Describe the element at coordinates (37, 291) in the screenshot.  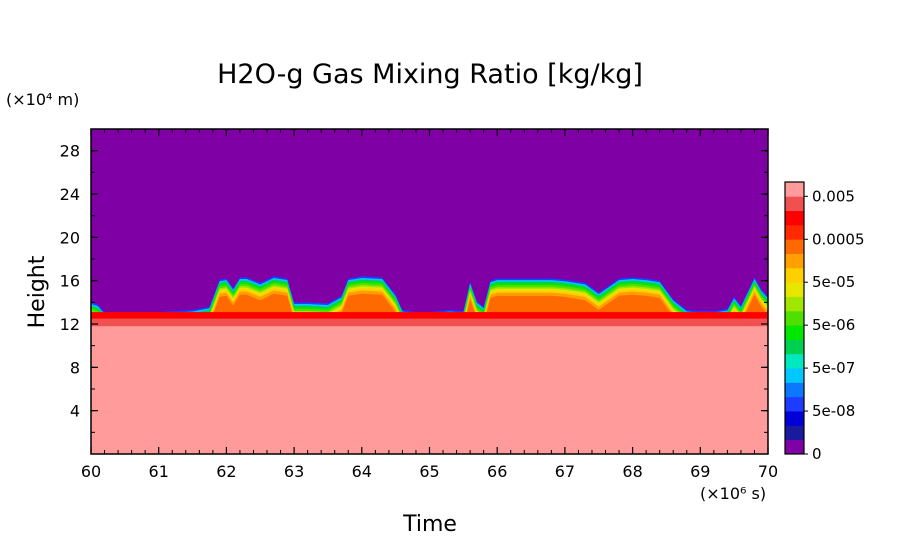
I see `y-axis-label: Height` at that location.